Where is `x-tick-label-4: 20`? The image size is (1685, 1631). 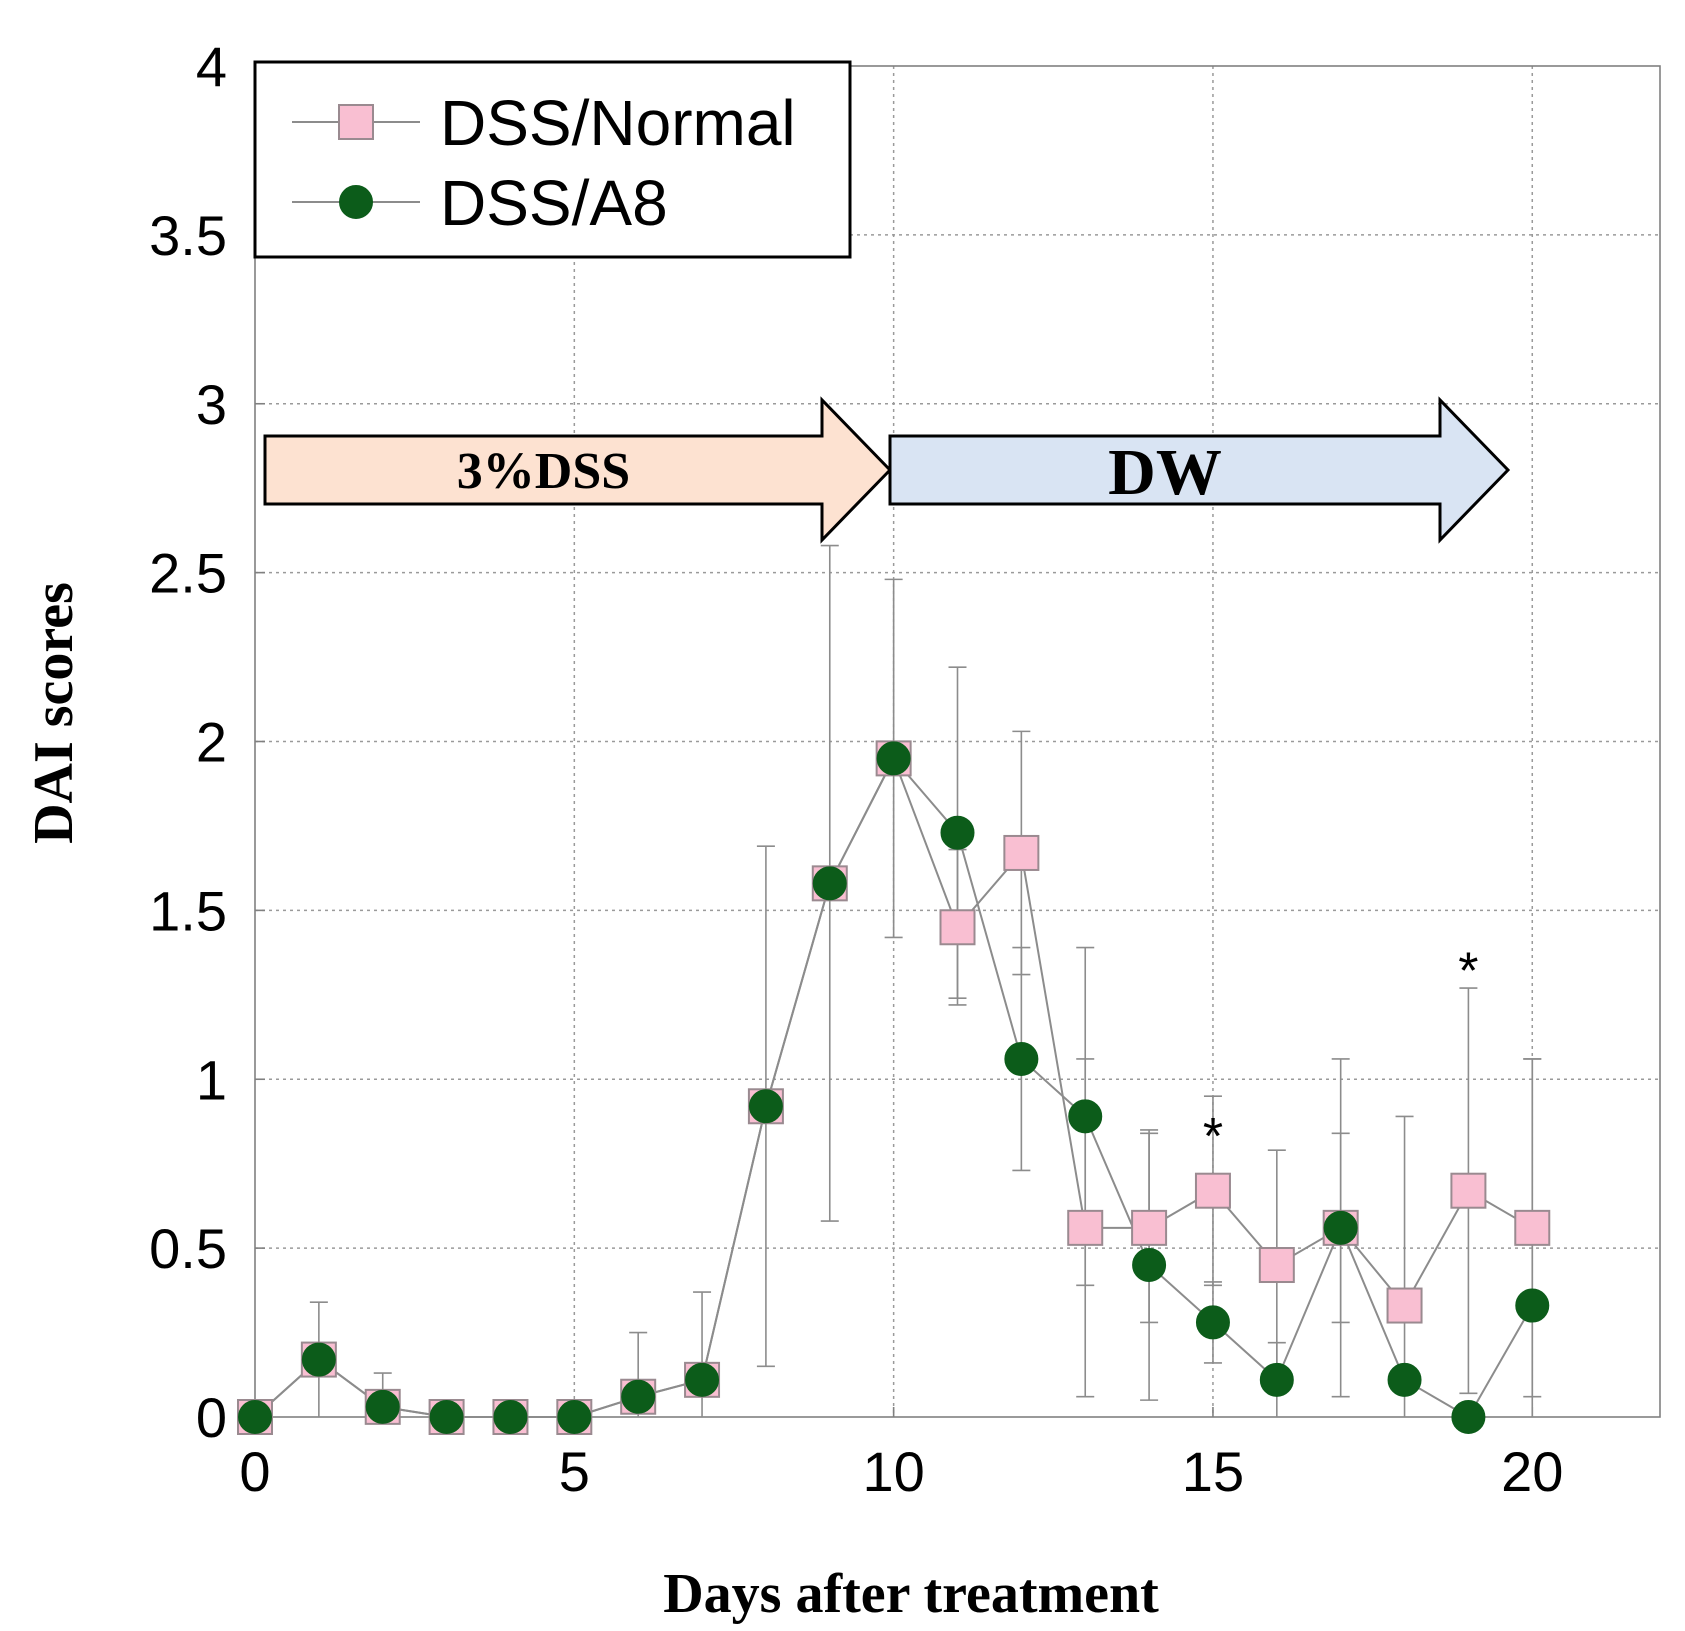
x-tick-label-4: 20 is located at coordinates (1532, 1471).